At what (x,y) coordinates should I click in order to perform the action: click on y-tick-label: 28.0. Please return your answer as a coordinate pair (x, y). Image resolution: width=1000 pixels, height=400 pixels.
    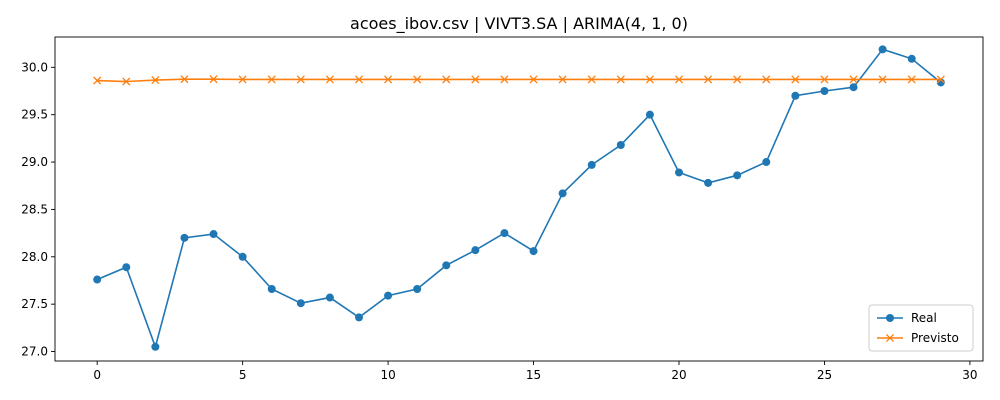
    Looking at the image, I should click on (34, 257).